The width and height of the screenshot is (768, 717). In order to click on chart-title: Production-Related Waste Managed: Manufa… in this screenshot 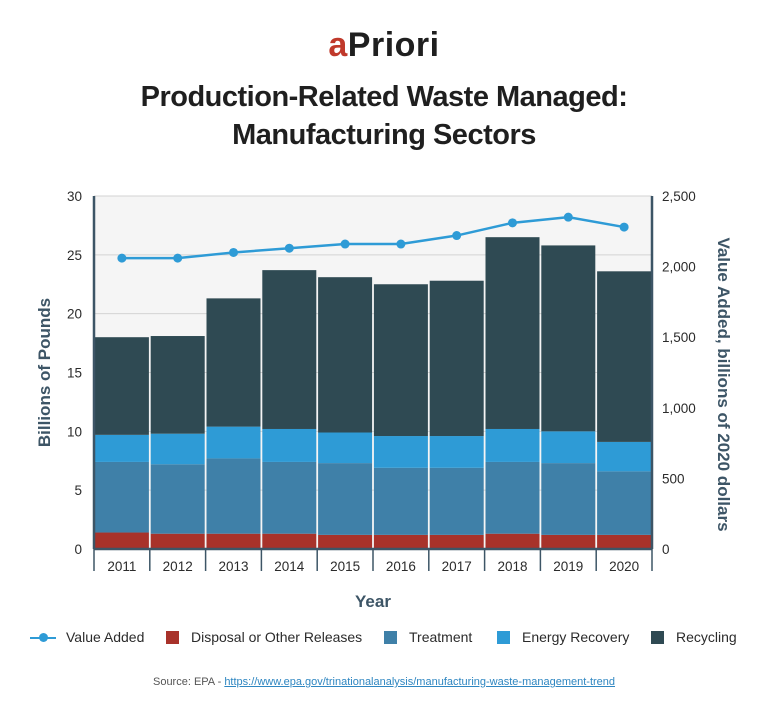, I will do `click(384, 116)`.